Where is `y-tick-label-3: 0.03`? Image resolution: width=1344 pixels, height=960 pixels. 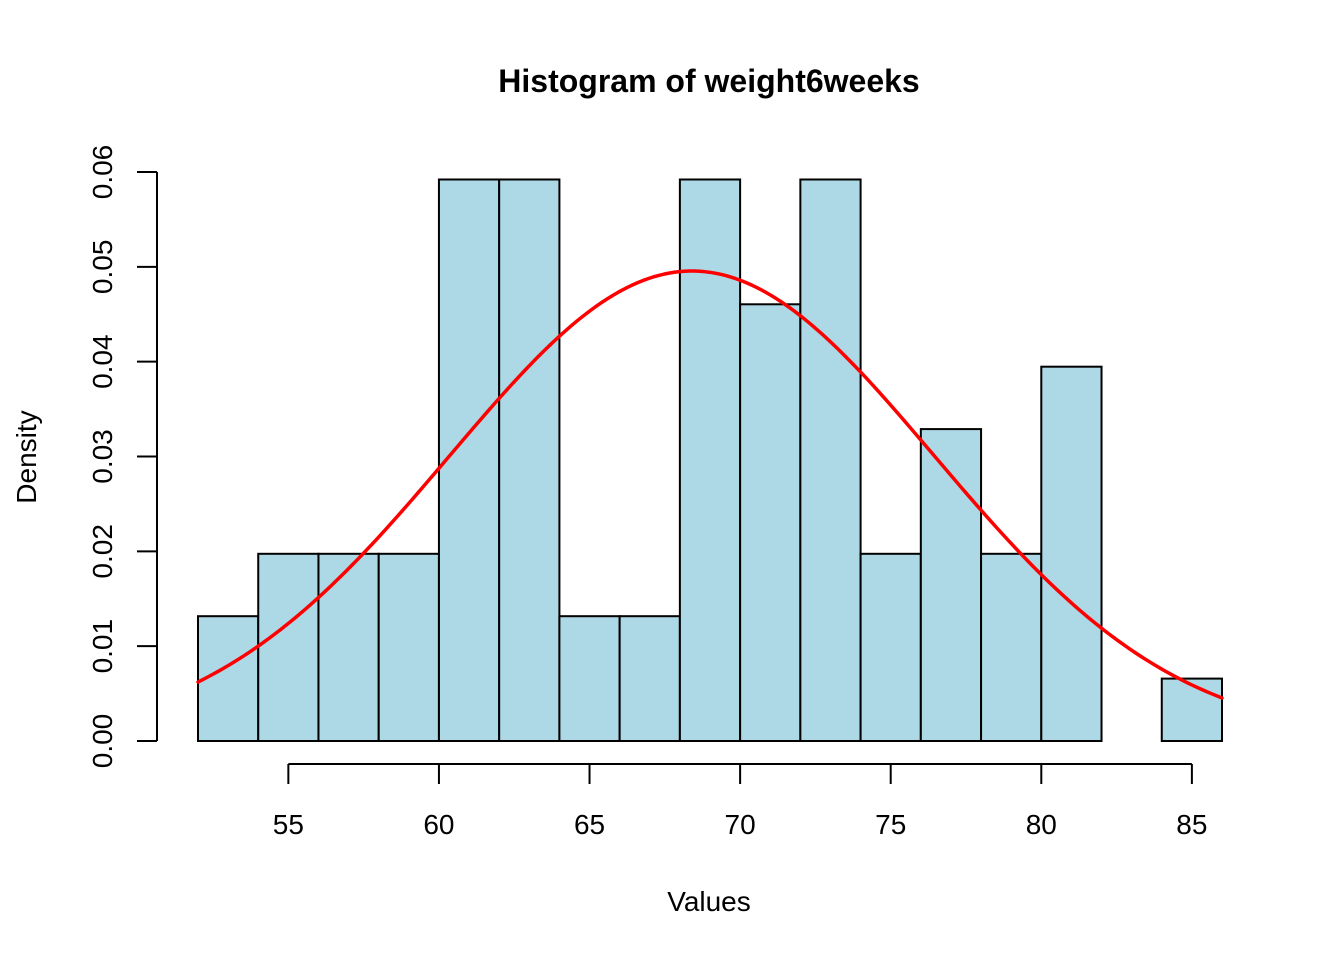 y-tick-label-3: 0.03 is located at coordinates (102, 456).